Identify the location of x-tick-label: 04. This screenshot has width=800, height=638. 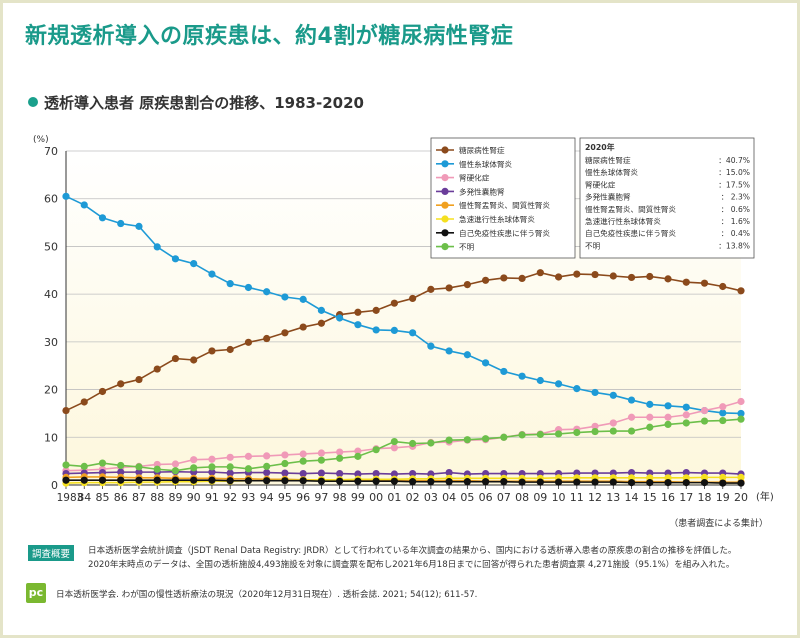
(449, 497).